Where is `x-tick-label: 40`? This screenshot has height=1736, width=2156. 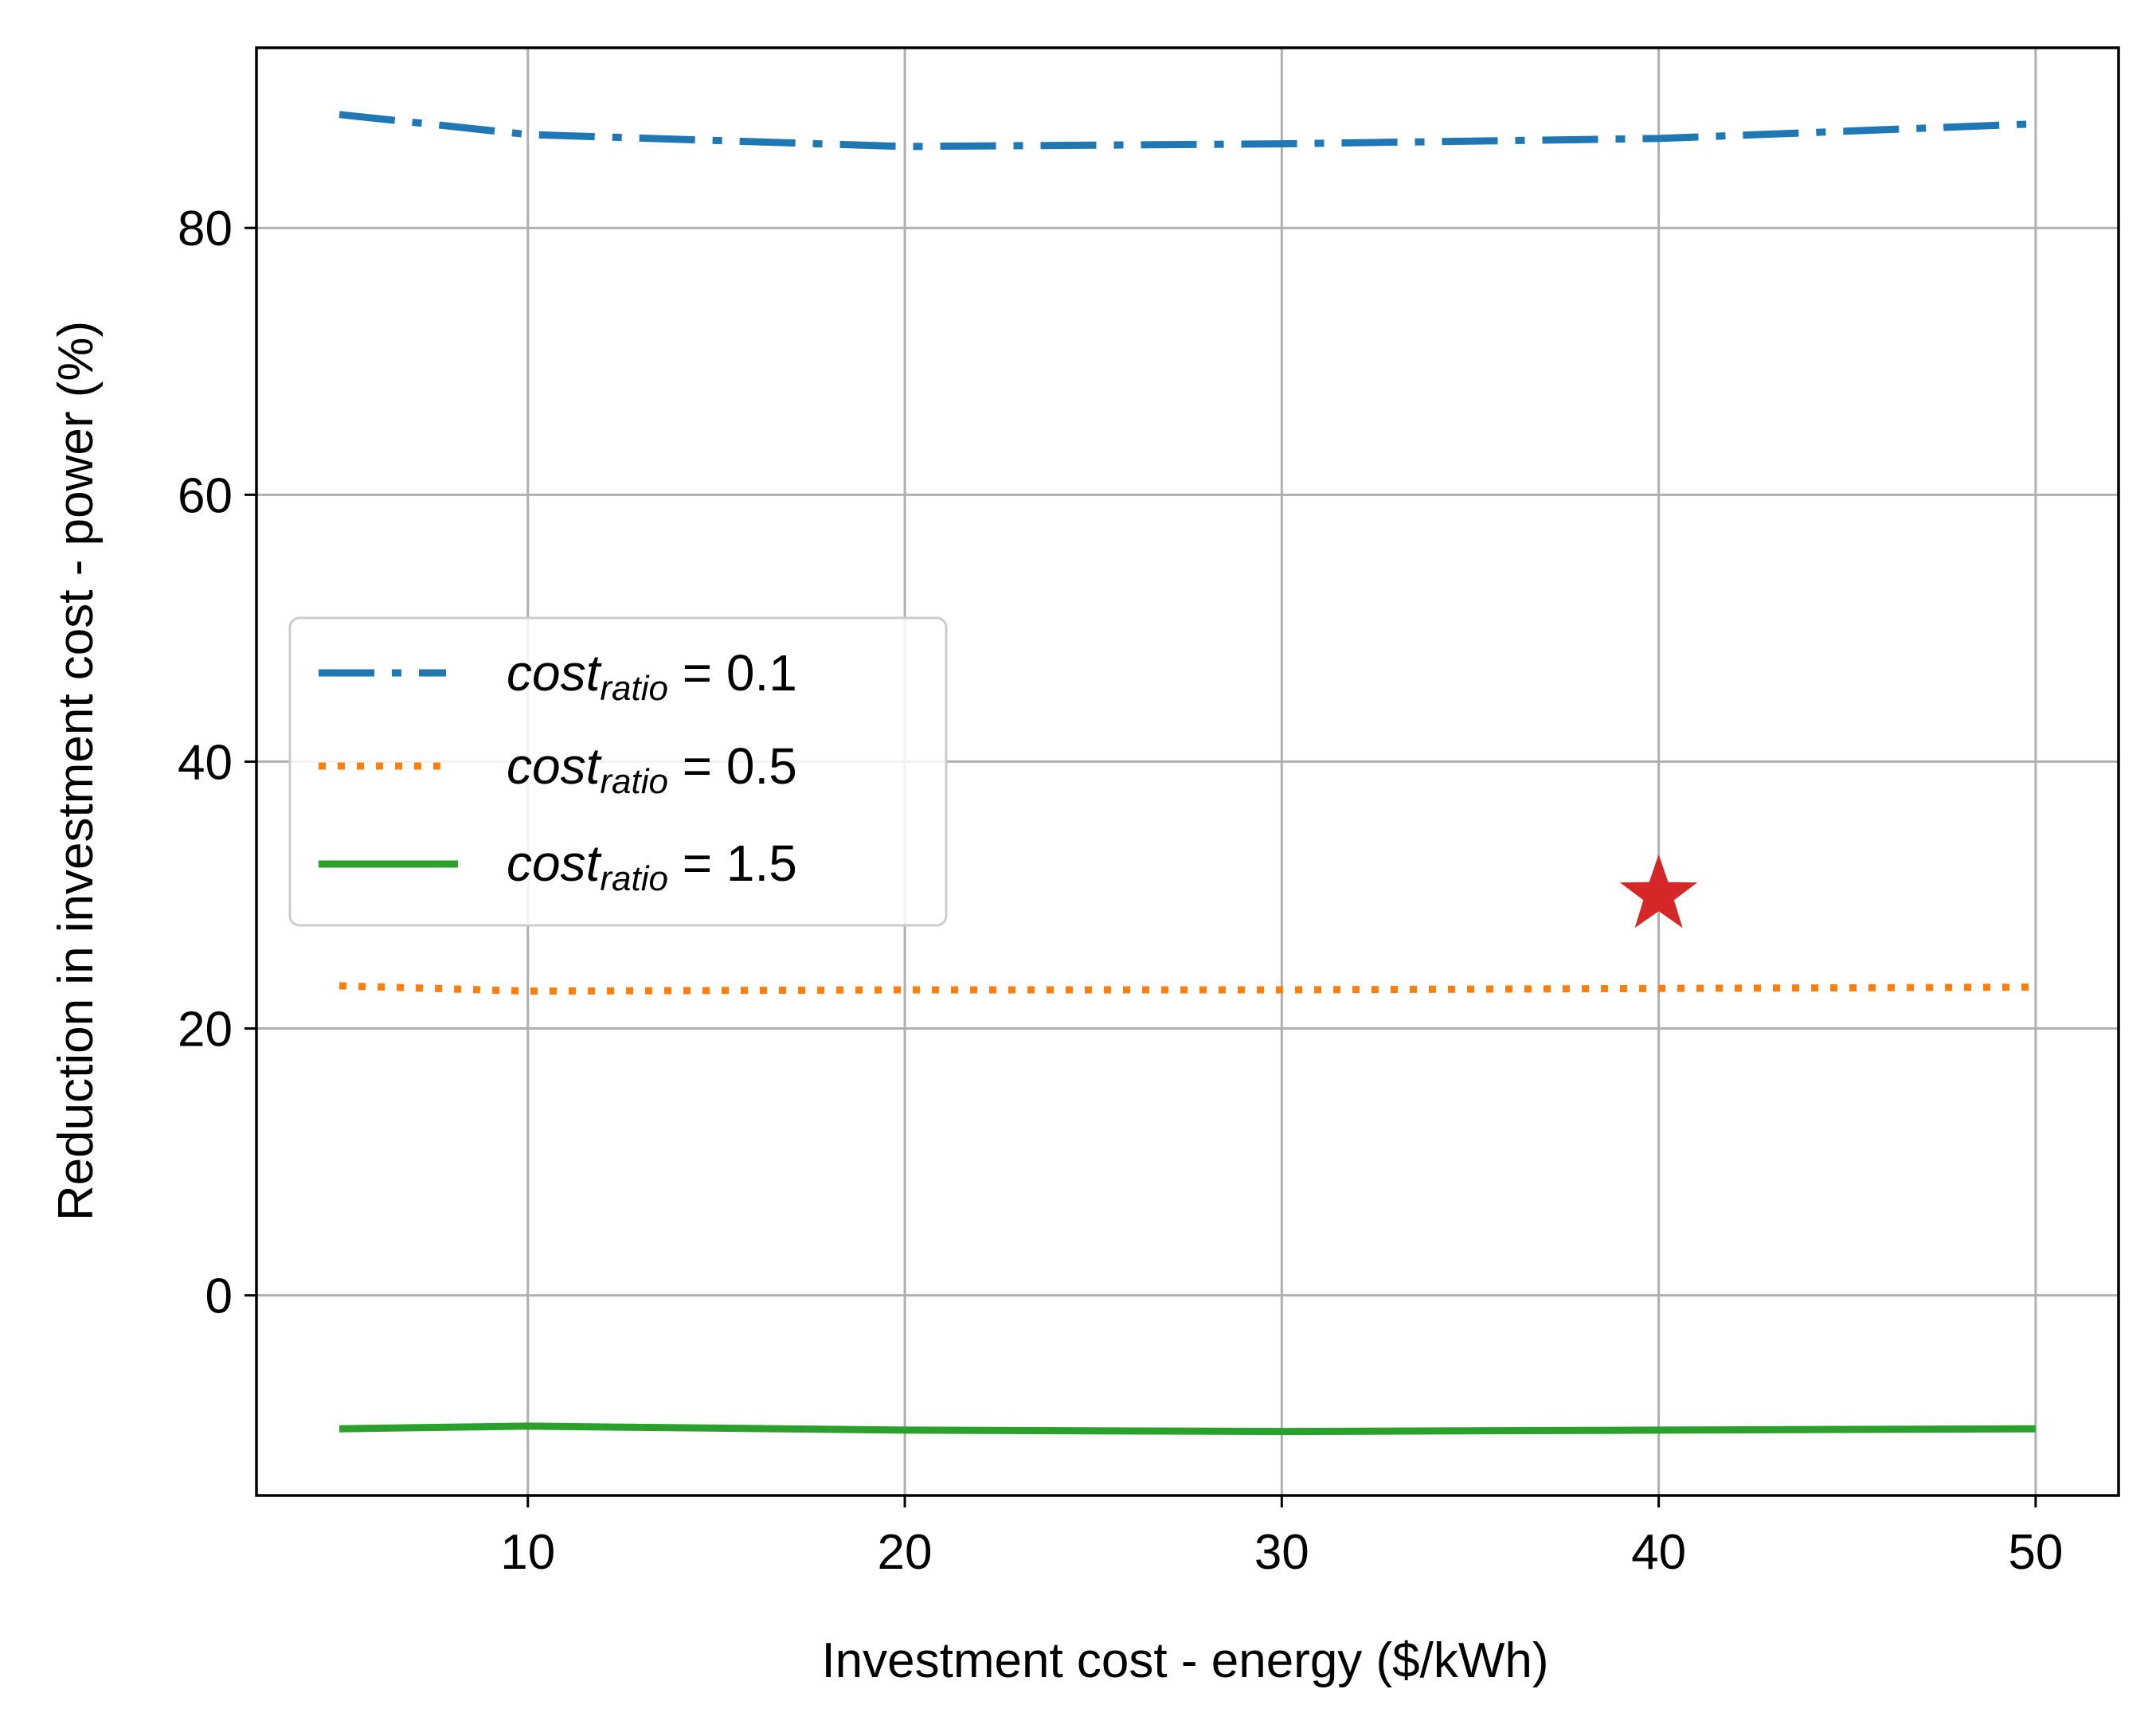
x-tick-label: 40 is located at coordinates (1659, 1553).